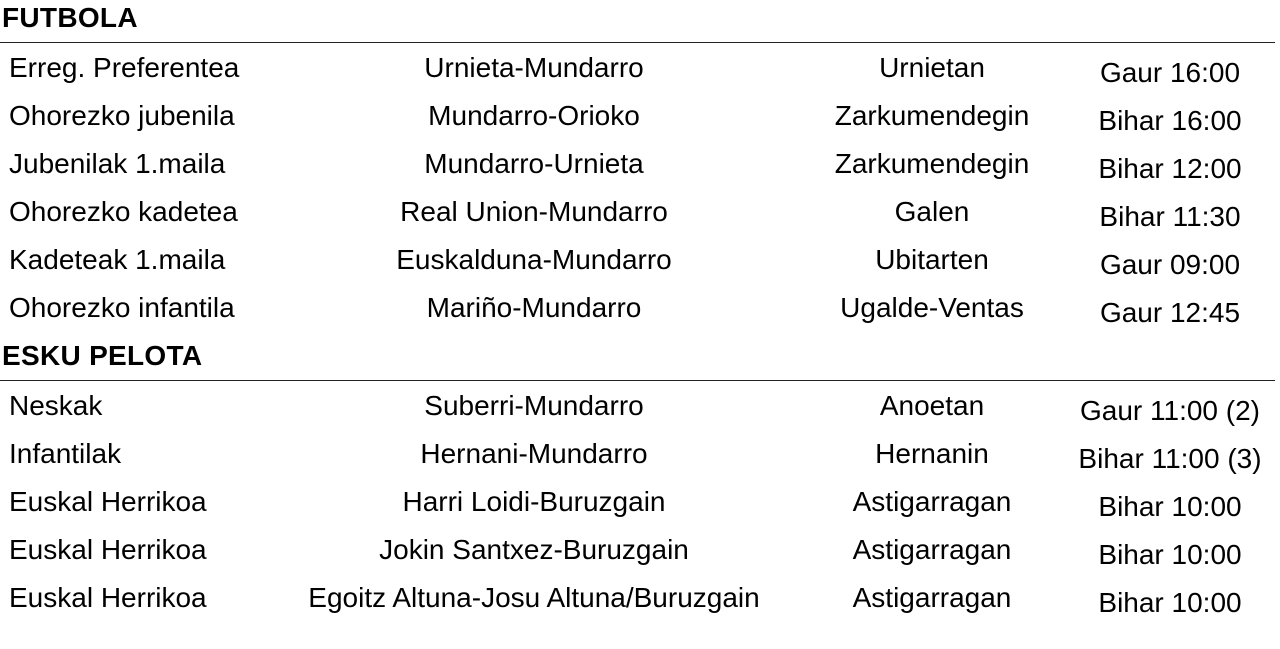 The height and width of the screenshot is (649, 1280). I want to click on category-cell: Infantilak, so click(65, 453).